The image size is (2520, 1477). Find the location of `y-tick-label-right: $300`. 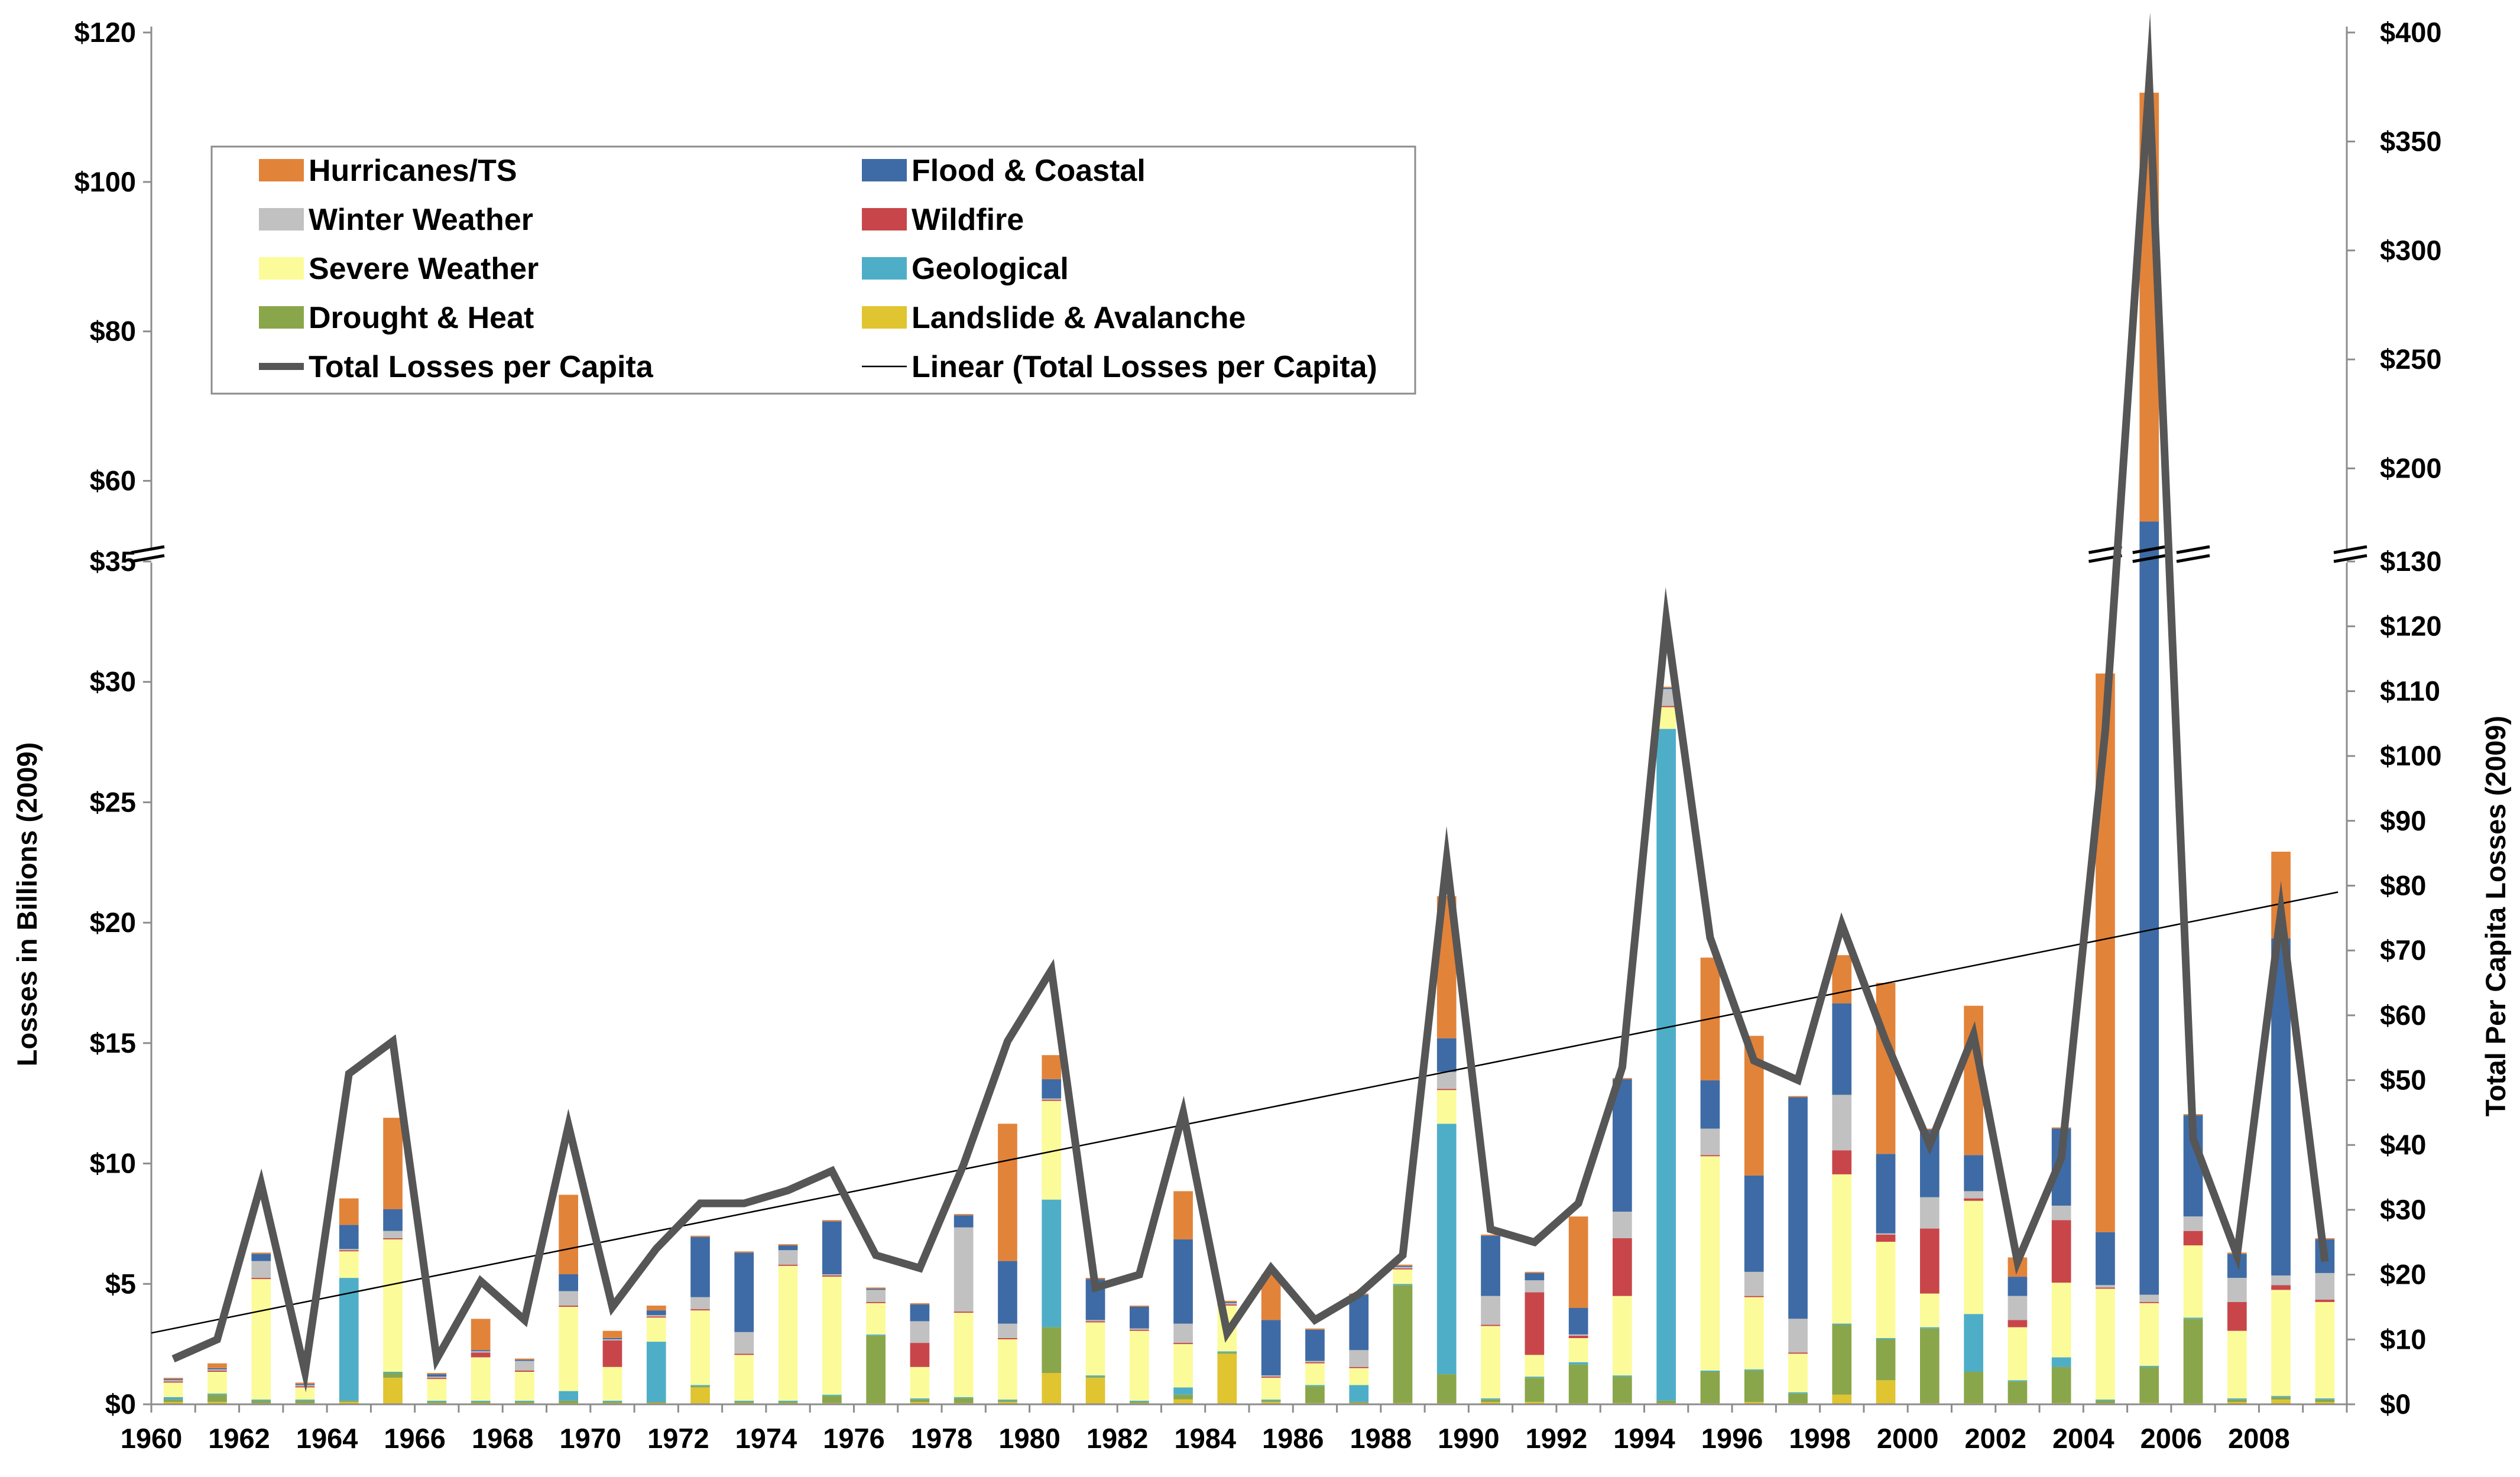

y-tick-label-right: $300 is located at coordinates (2411, 250).